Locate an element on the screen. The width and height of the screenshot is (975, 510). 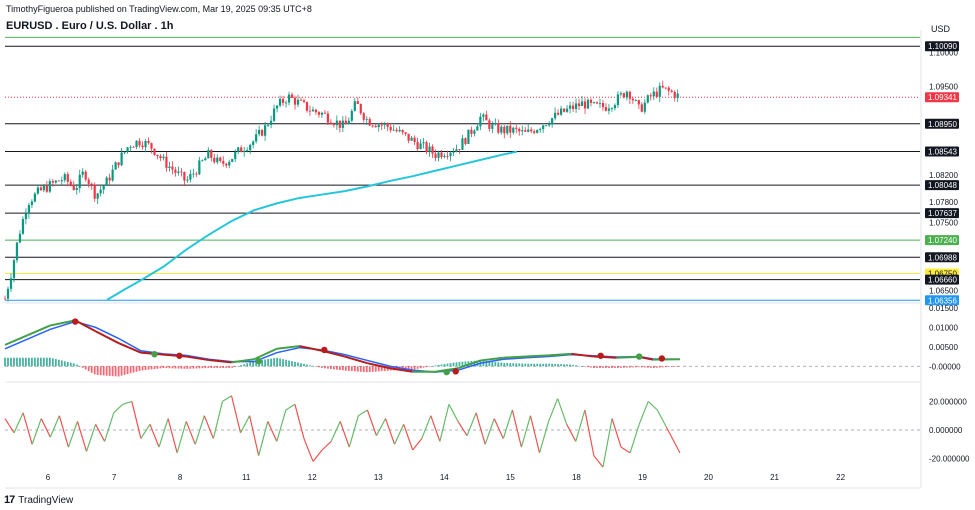
current-price-tag is located at coordinates (942, 97).